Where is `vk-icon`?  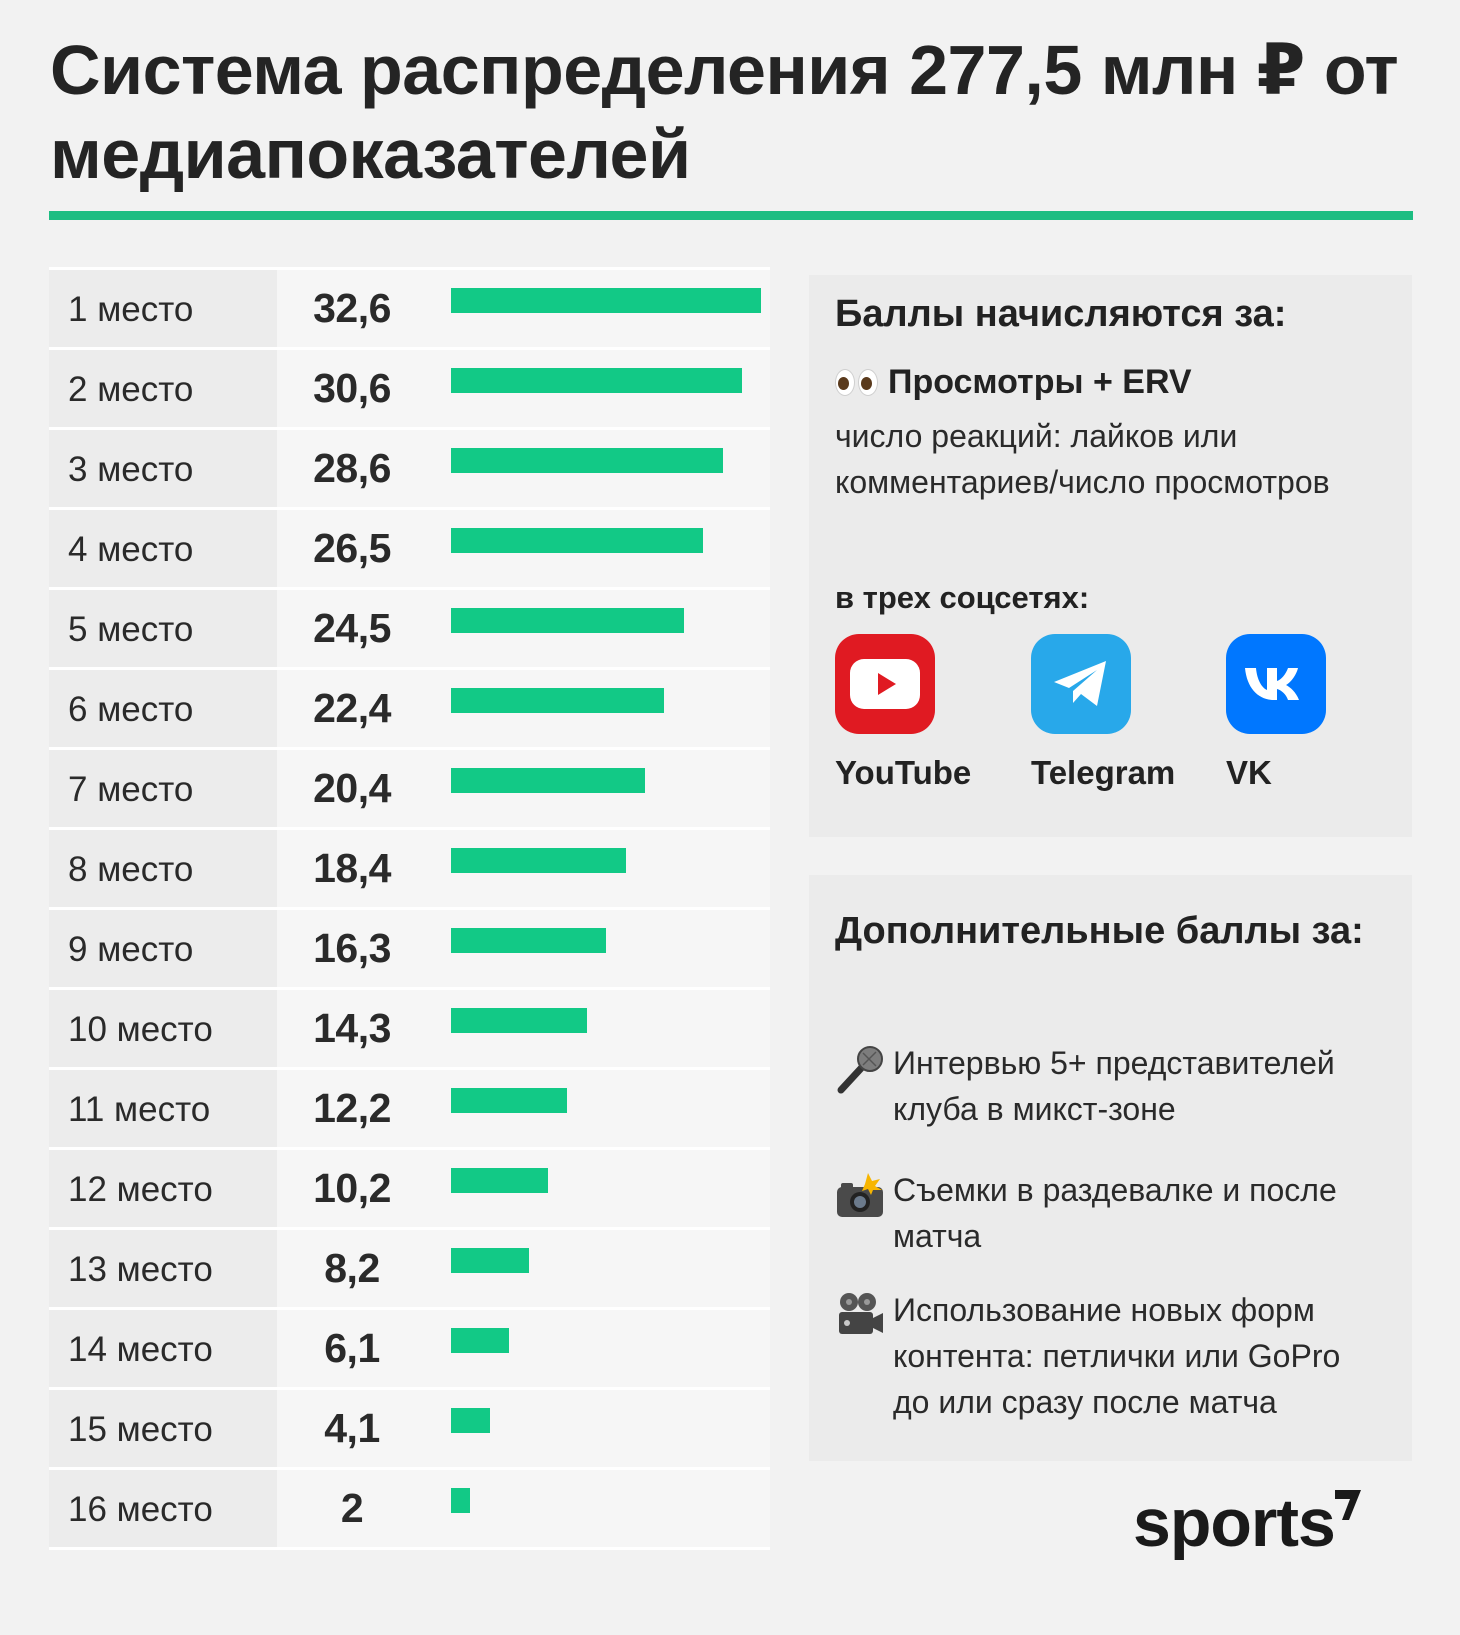 vk-icon is located at coordinates (1276, 684).